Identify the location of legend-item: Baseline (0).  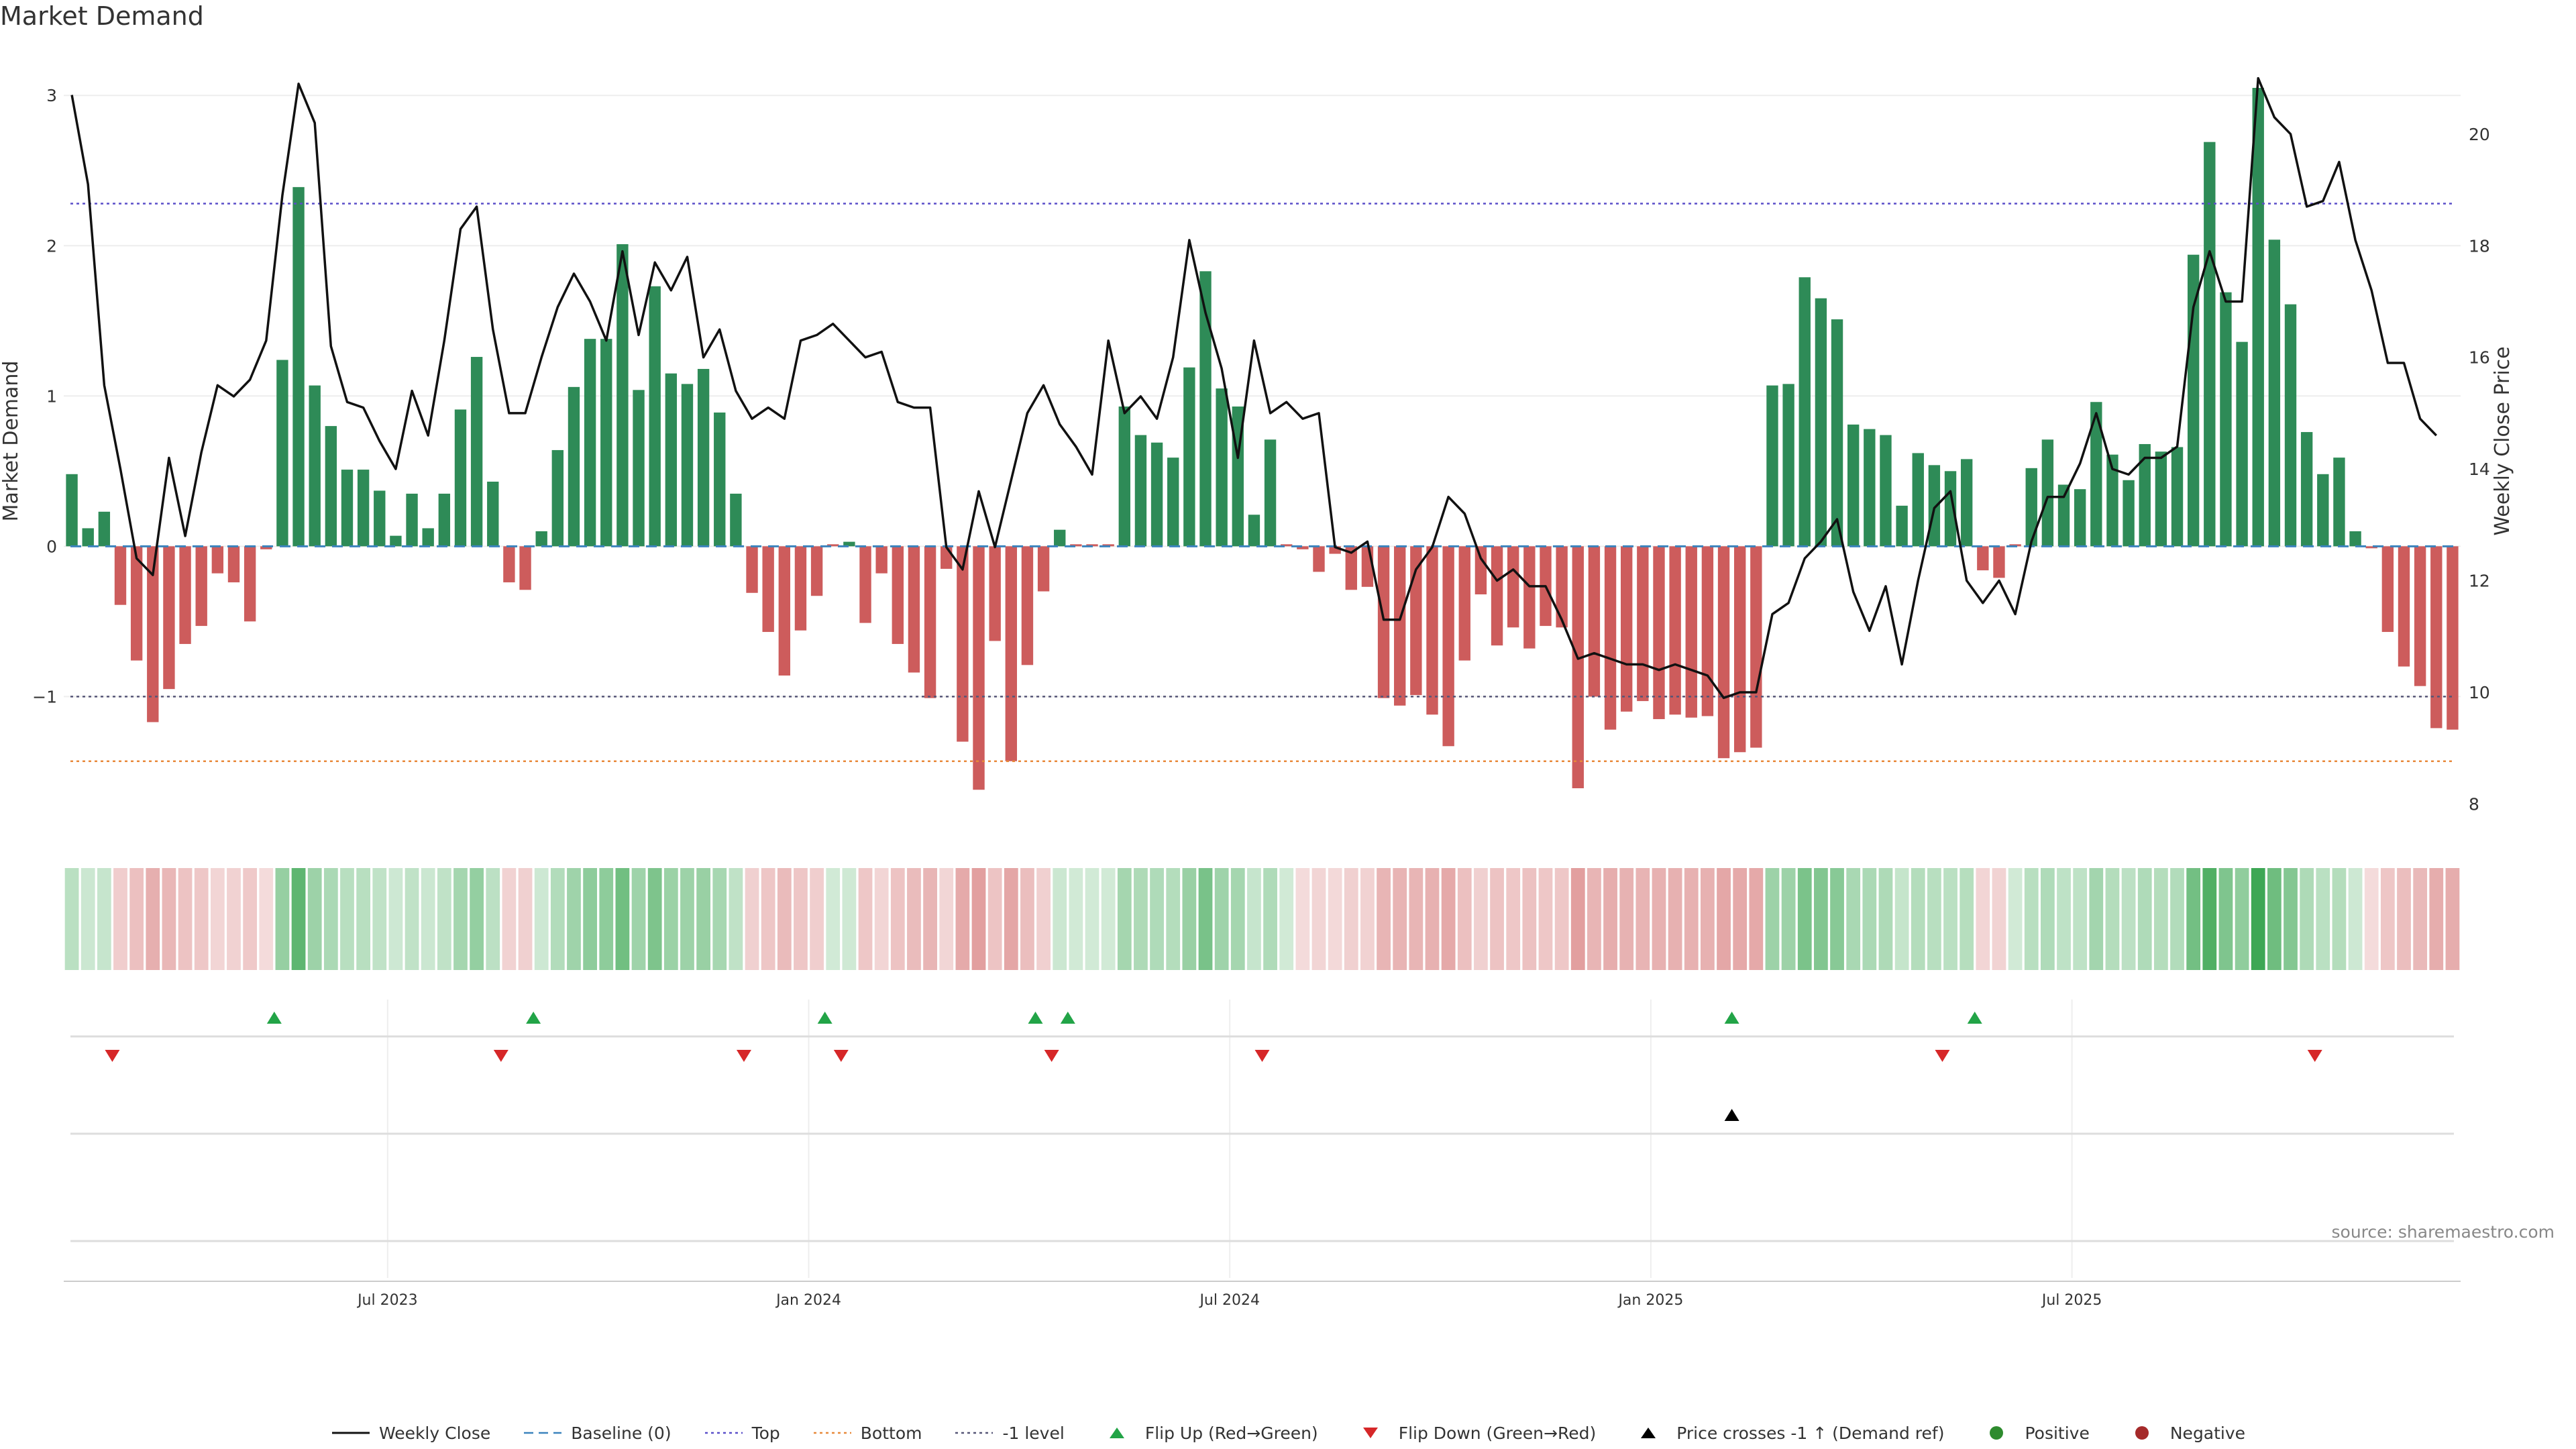
(597, 1433).